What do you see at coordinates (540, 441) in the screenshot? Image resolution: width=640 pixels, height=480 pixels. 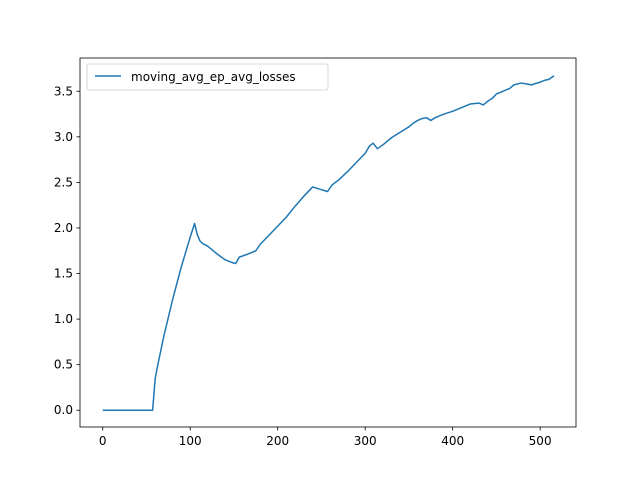 I see `x-tick-label: 500` at bounding box center [540, 441].